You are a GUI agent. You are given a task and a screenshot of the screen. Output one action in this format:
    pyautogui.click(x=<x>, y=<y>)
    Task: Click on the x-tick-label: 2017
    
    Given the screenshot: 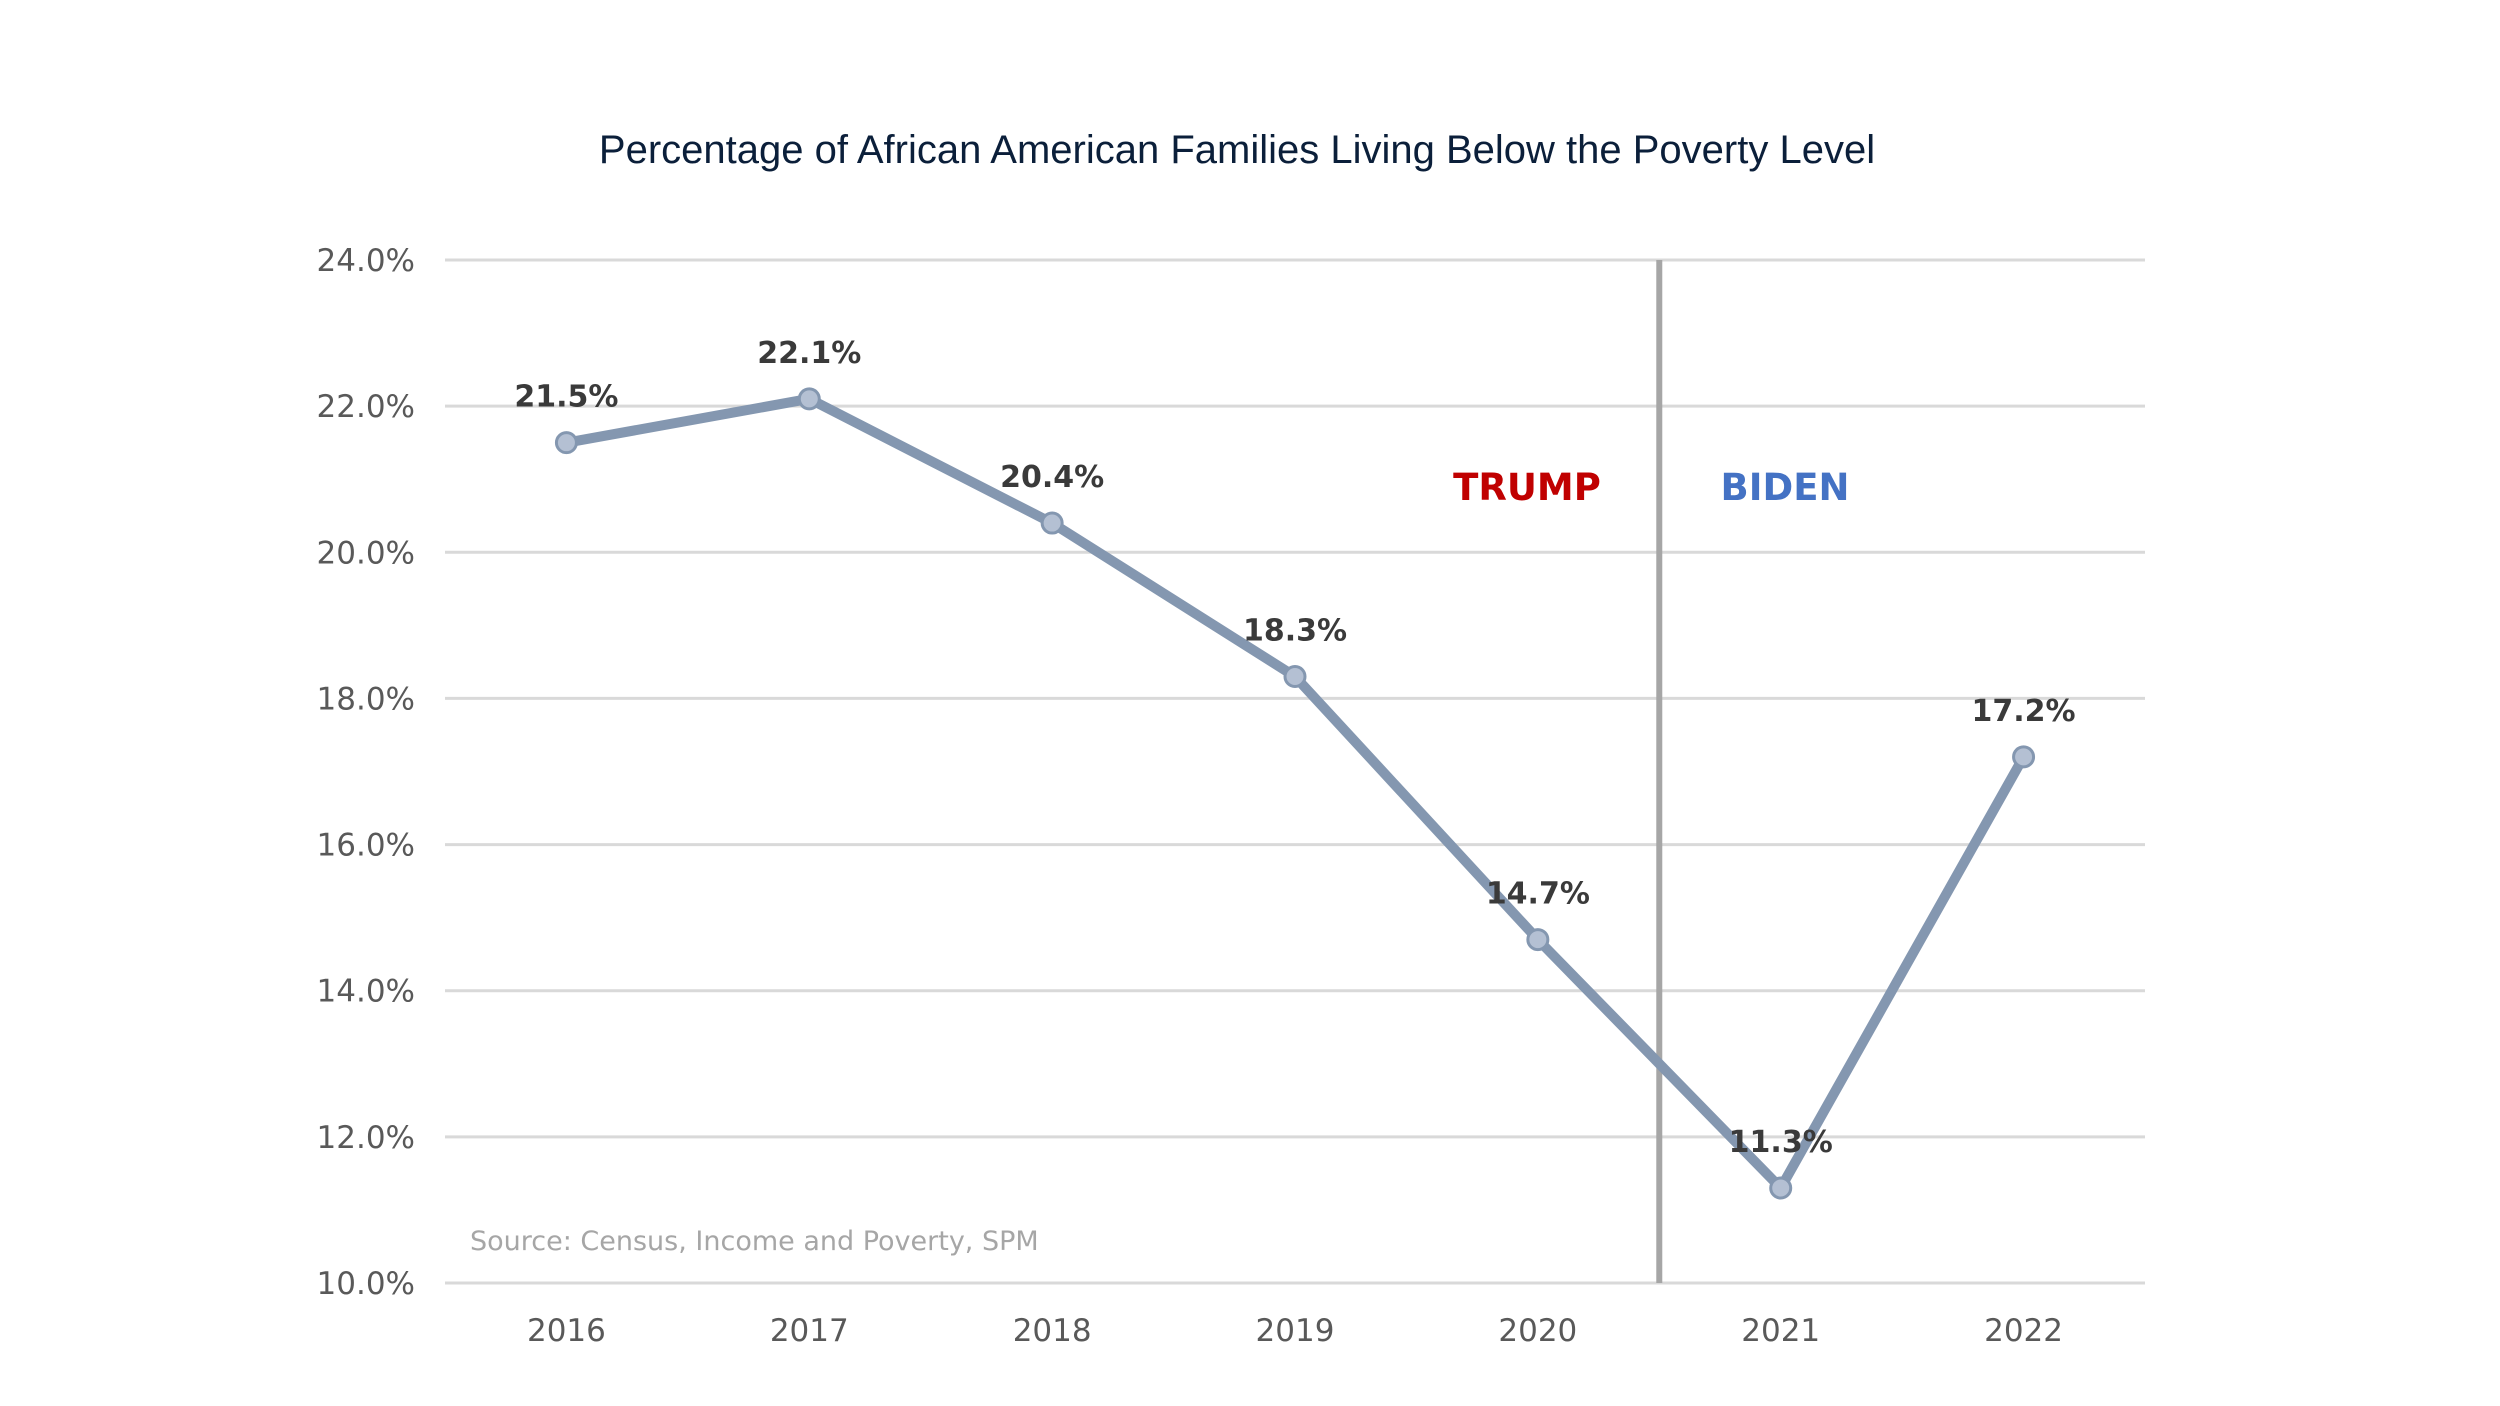 What is the action you would take?
    pyautogui.click(x=809, y=1331)
    